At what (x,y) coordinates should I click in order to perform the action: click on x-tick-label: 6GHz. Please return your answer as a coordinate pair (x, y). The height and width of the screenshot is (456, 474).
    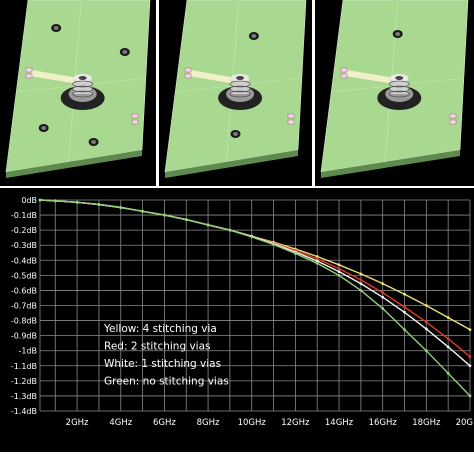
    Looking at the image, I should click on (164, 423).